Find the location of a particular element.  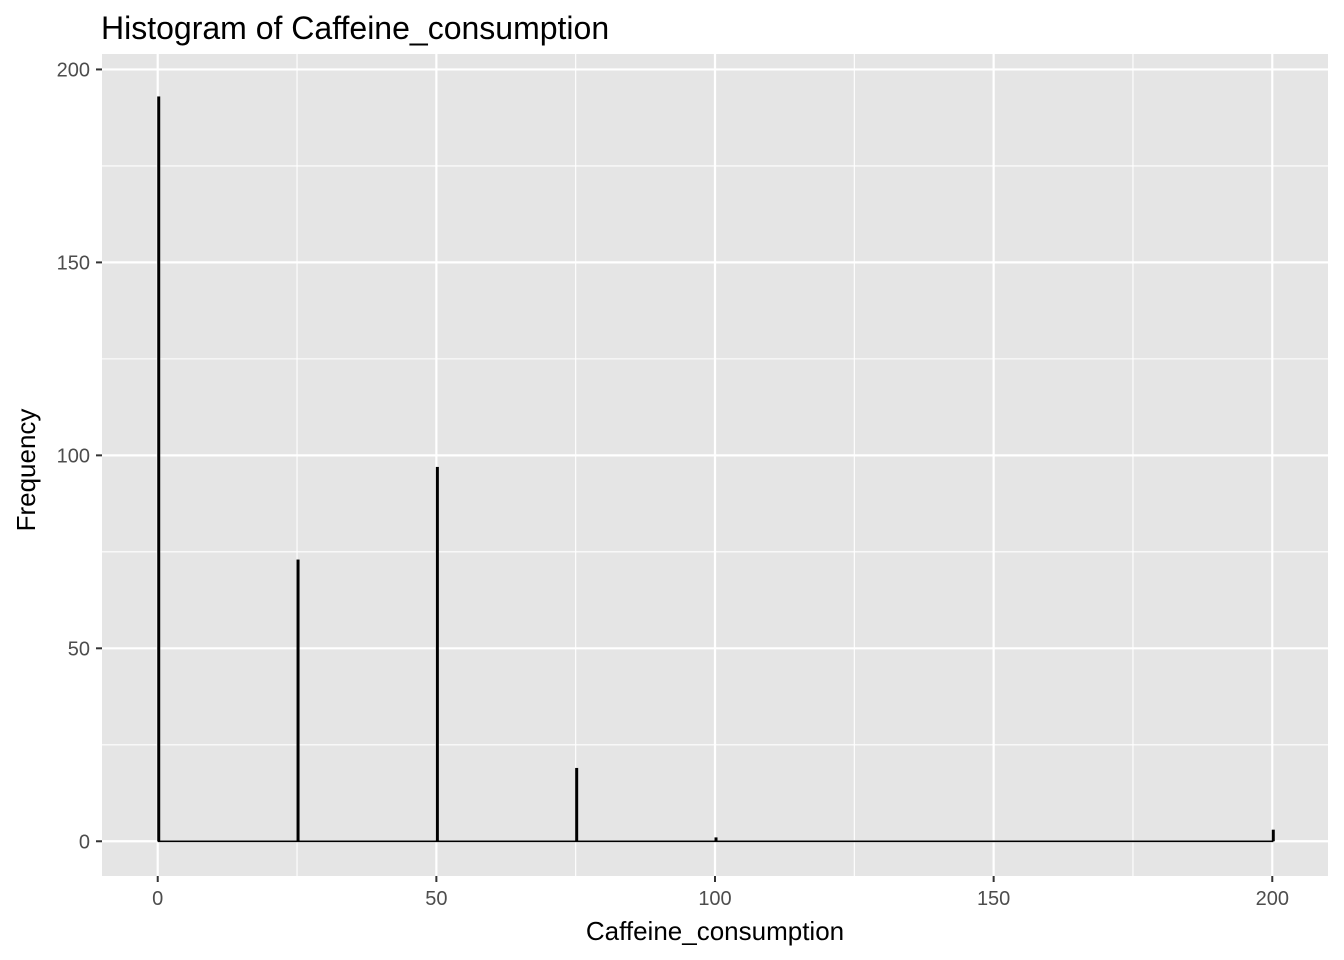

y-axis: 0 50 100 150 200 is located at coordinates (79, 456).